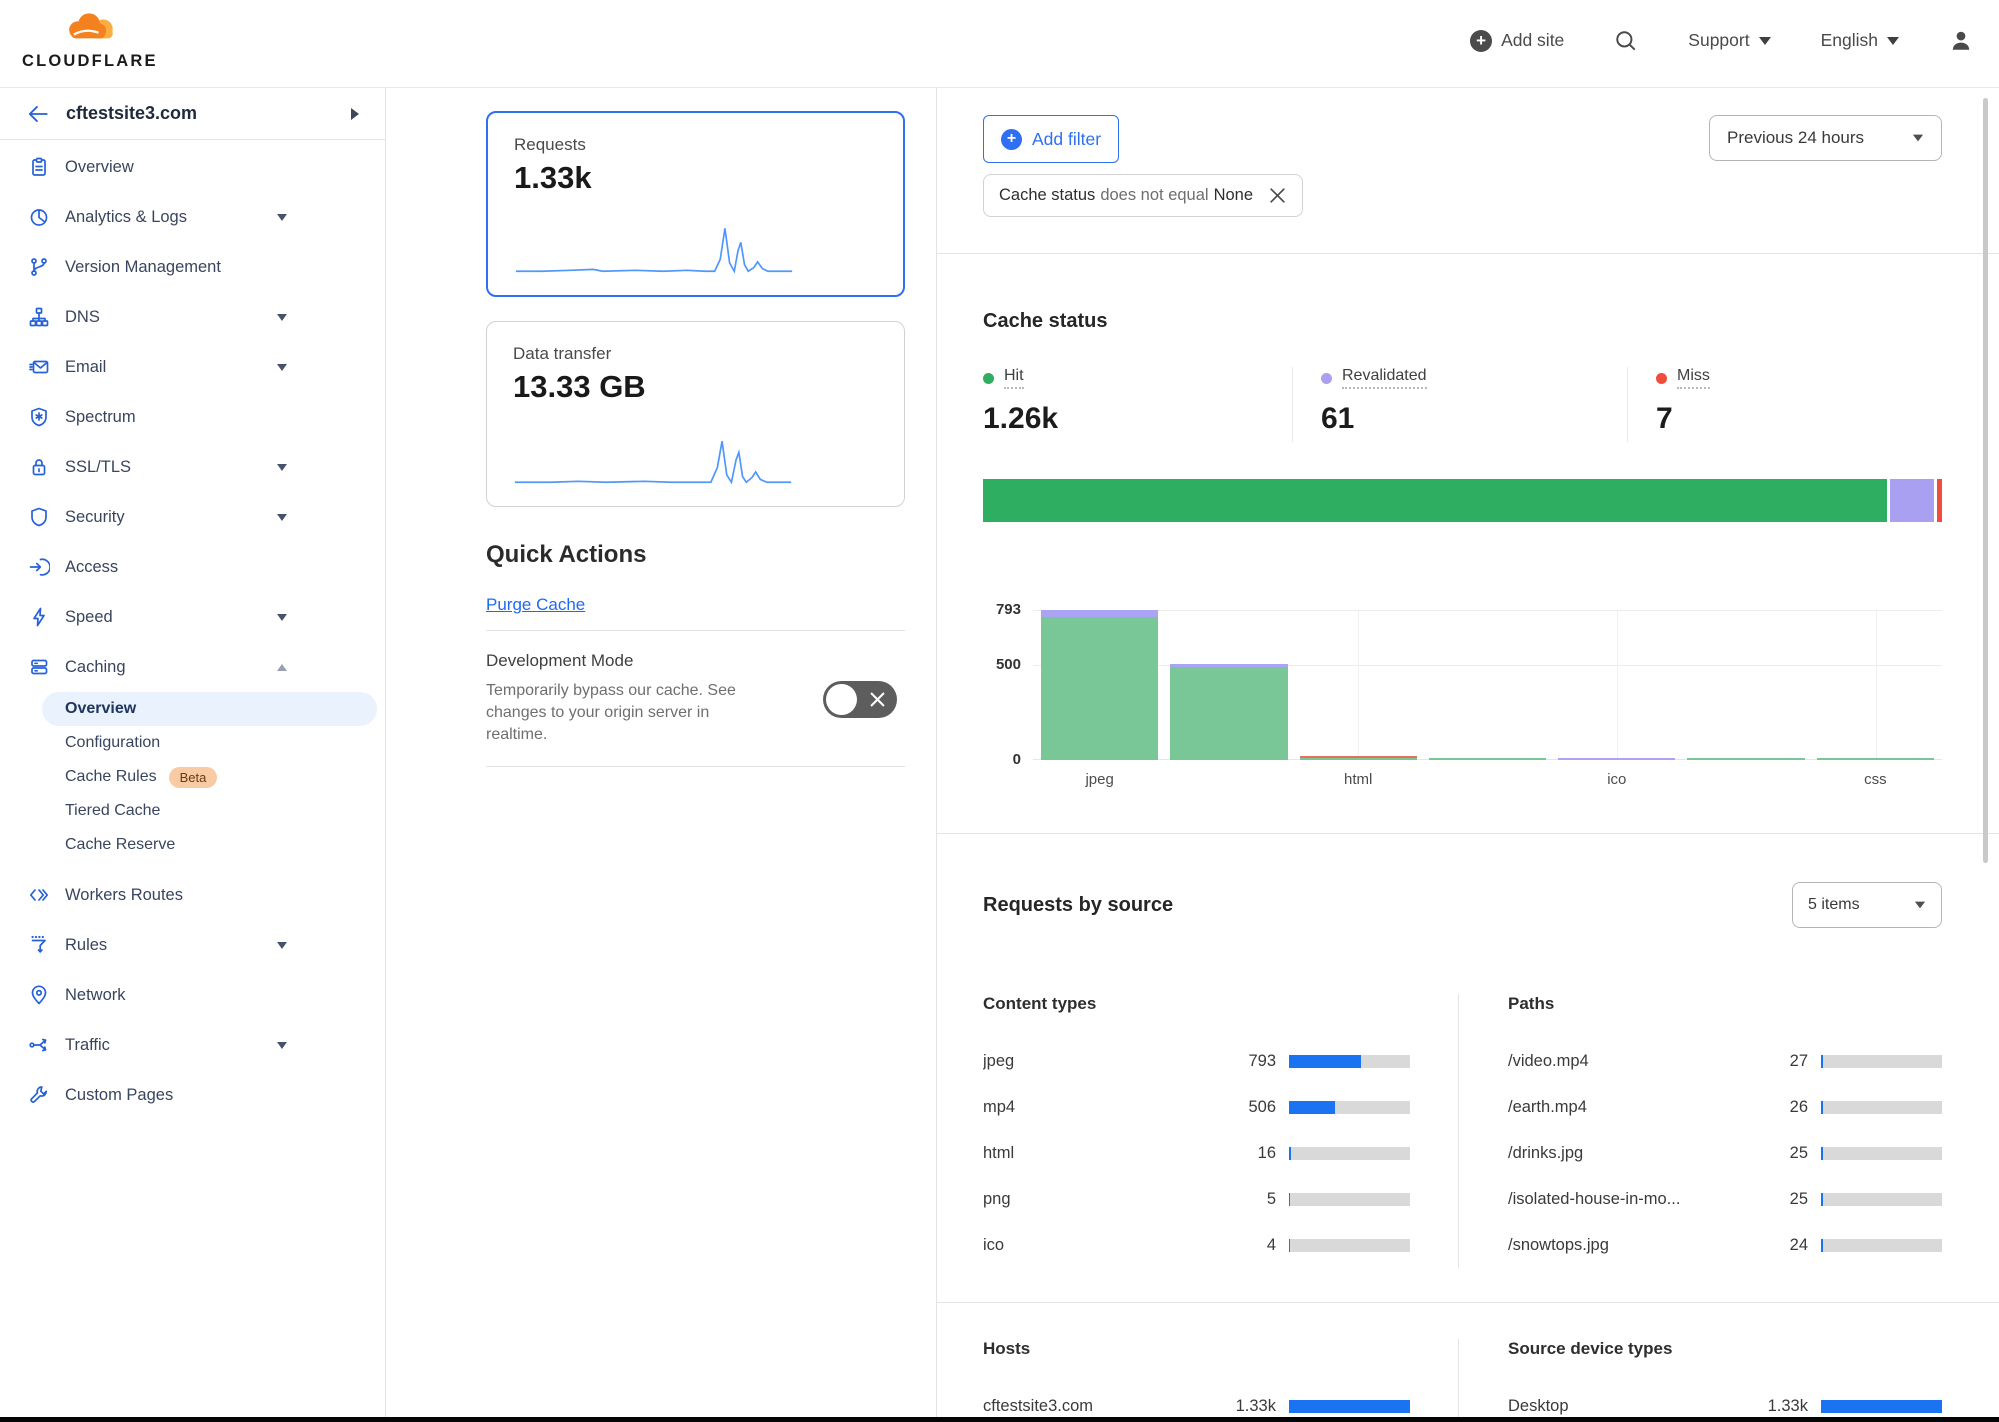 The width and height of the screenshot is (1999, 1422). What do you see at coordinates (39, 1095) in the screenshot?
I see `wrench-icon` at bounding box center [39, 1095].